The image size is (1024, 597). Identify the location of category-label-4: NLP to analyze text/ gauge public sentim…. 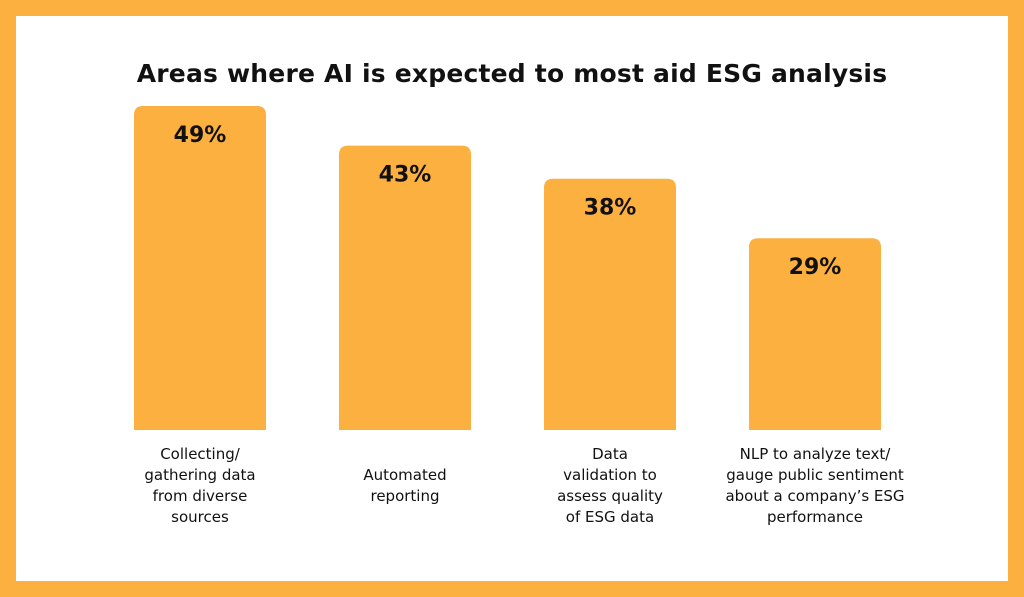
(815, 485).